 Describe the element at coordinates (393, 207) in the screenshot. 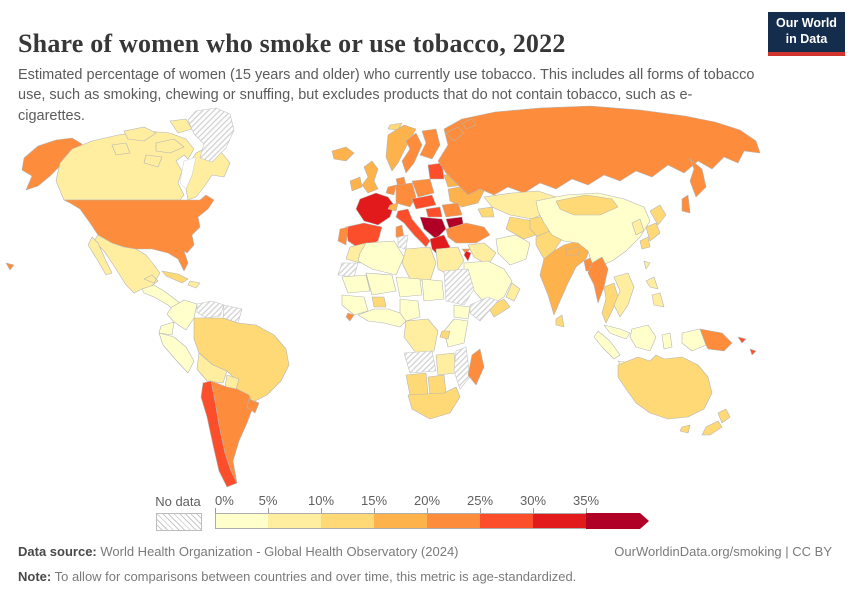

I see `country-switzerland` at that location.